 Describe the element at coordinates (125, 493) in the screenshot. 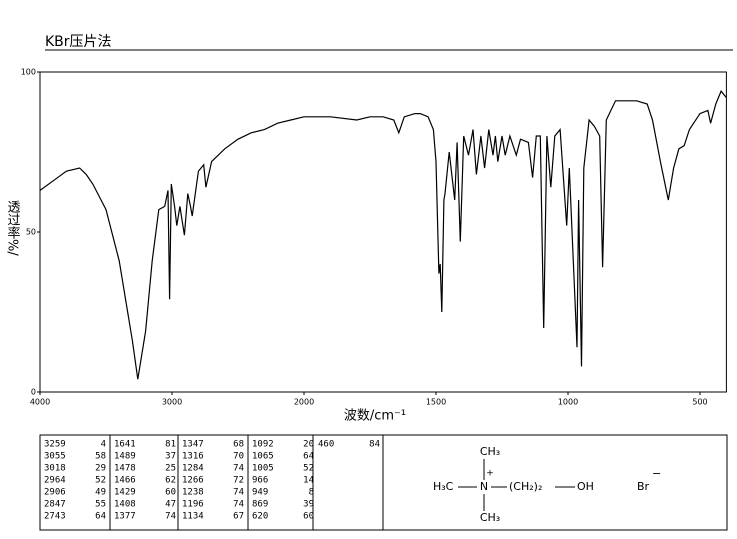

I see `peak-wavenumber: 1429` at that location.